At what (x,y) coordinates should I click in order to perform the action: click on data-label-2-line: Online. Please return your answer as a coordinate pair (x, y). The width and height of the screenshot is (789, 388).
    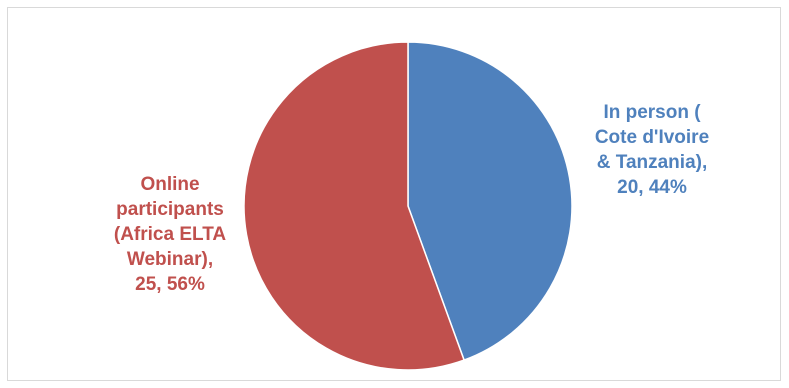
    Looking at the image, I should click on (169, 184).